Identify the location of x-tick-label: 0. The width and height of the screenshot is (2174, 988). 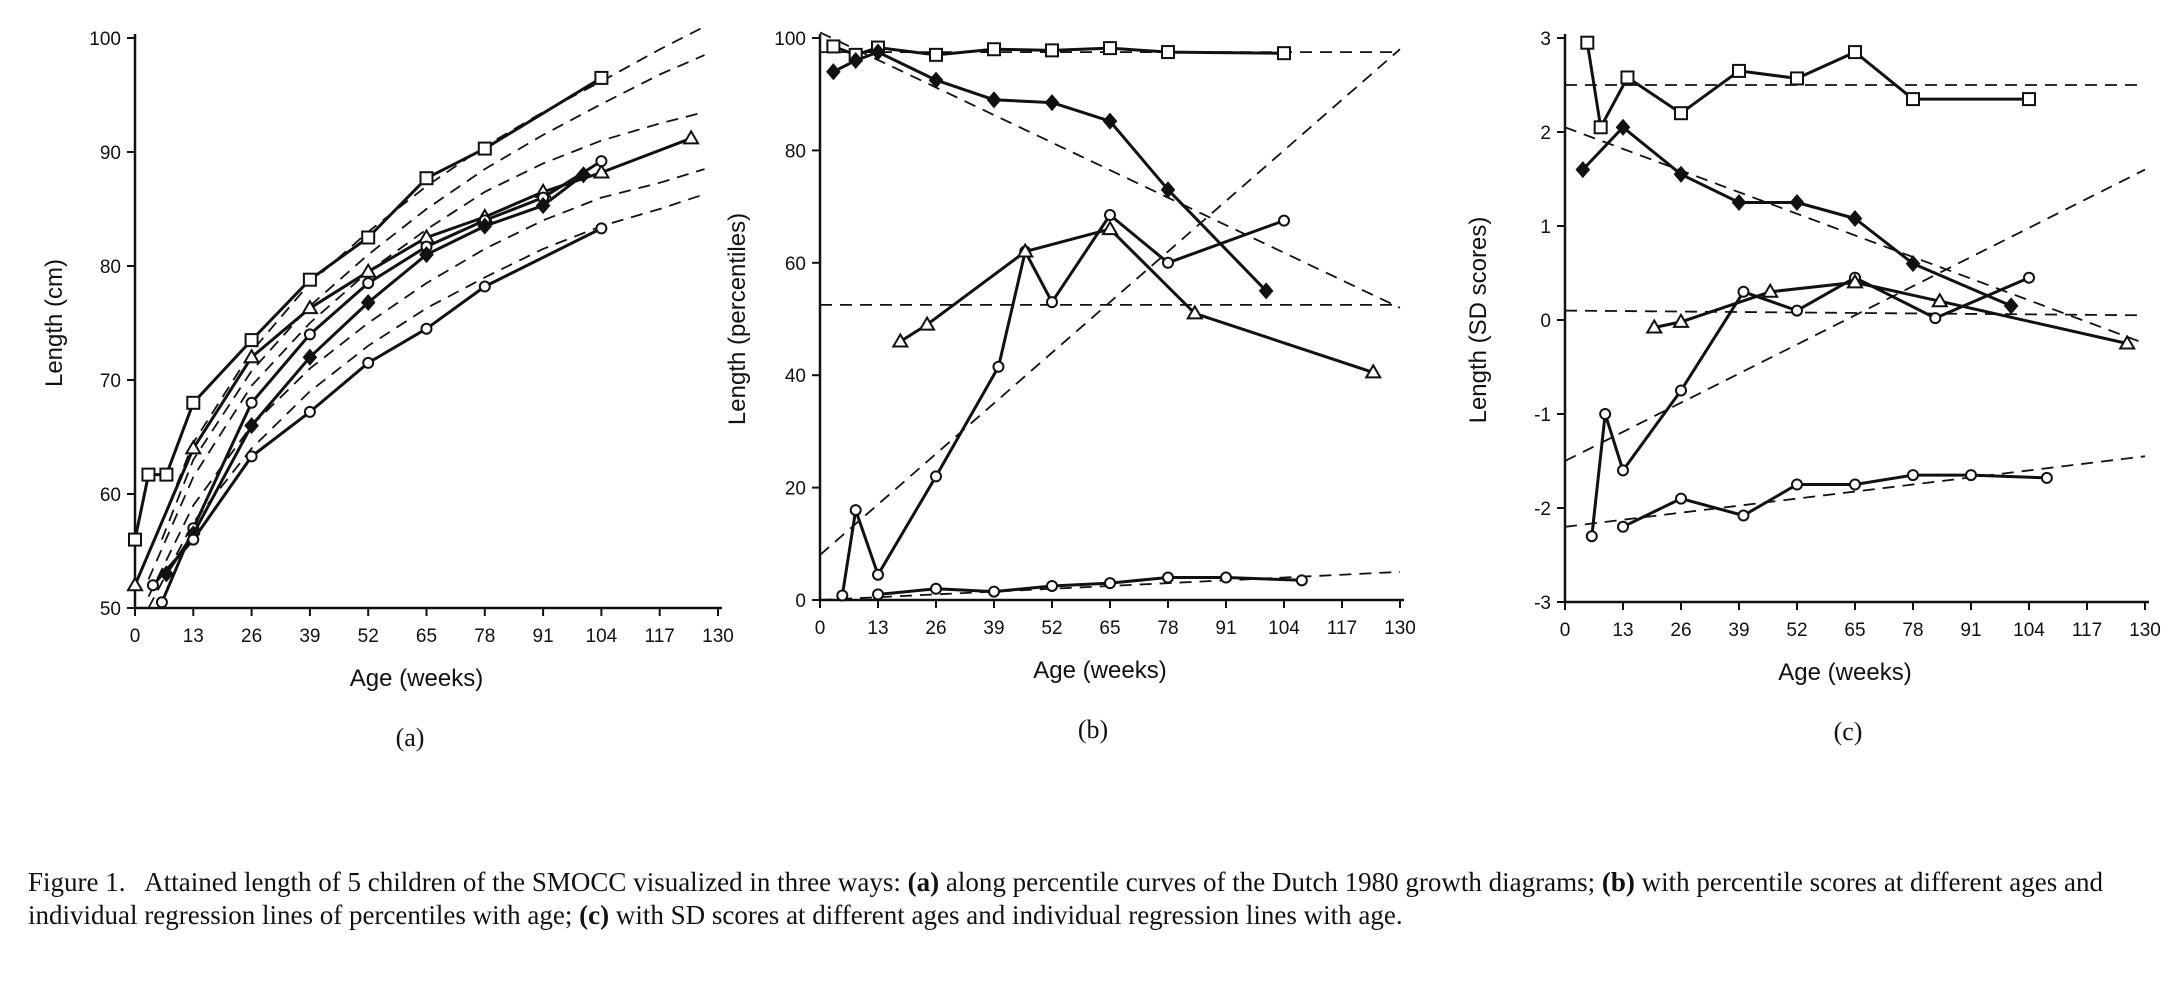
(135, 636).